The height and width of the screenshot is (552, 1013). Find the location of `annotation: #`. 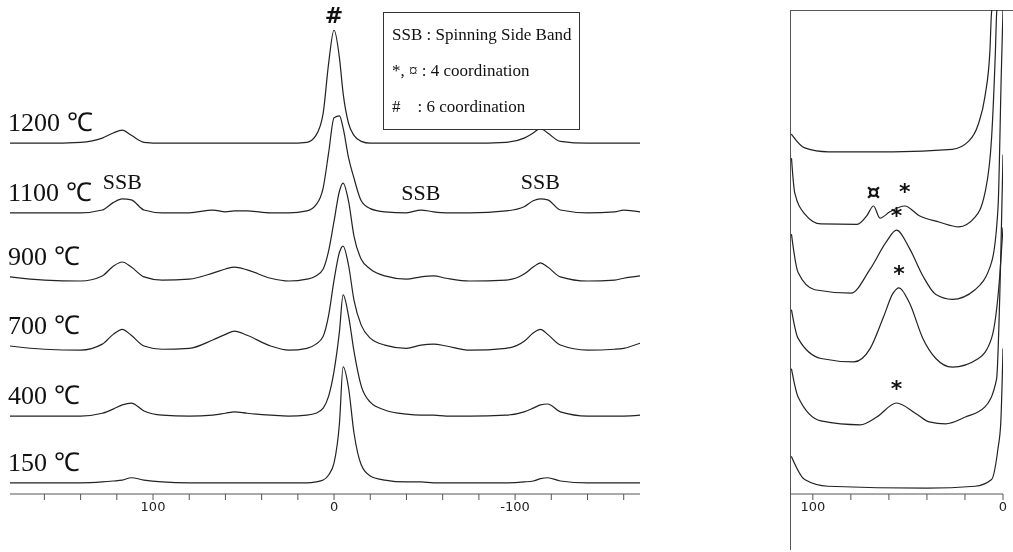

annotation: # is located at coordinates (334, 15).